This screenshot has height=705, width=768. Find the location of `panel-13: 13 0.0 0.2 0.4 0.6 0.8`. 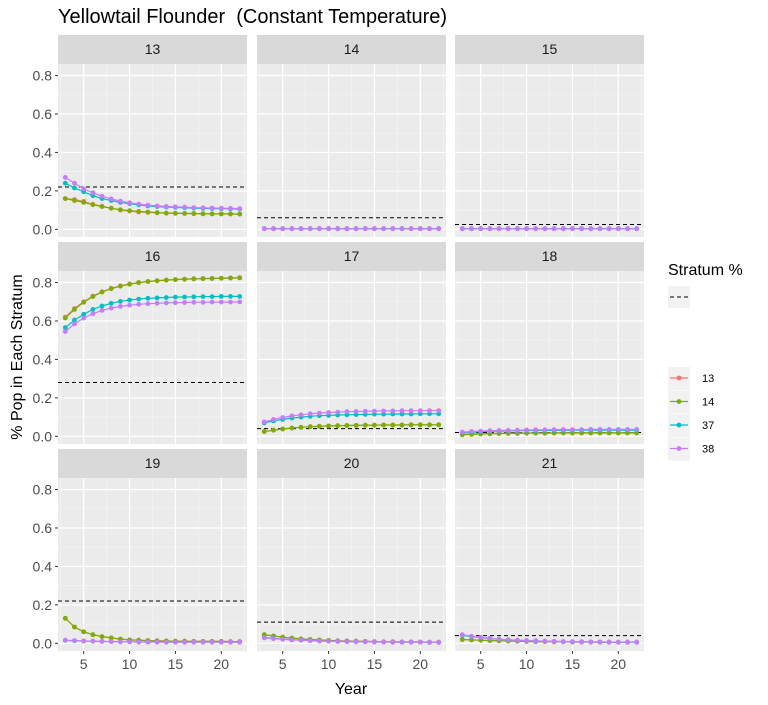

panel-13: 13 0.0 0.2 0.4 0.6 0.8 is located at coordinates (140, 136).